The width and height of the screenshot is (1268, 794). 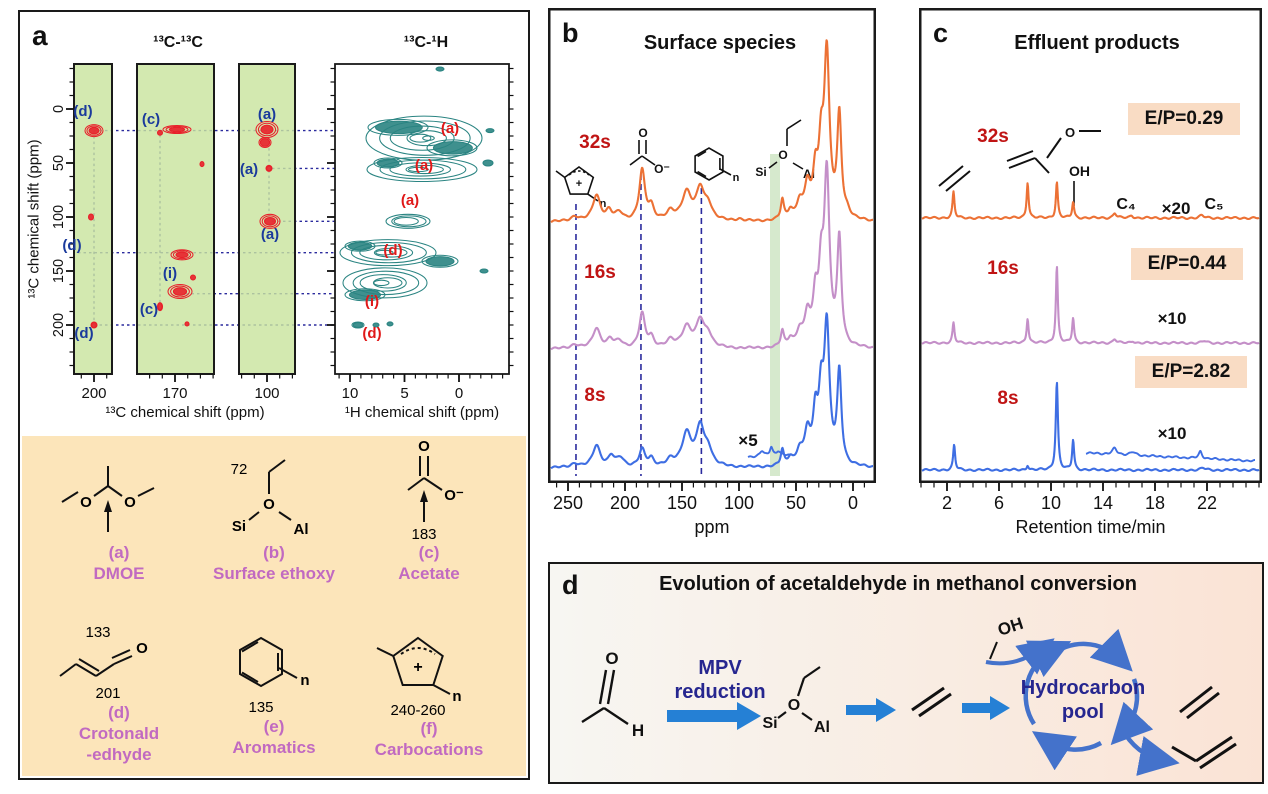 I want to click on ep-ratio-badge-32s: E/P=0.29, so click(x=1184, y=119).